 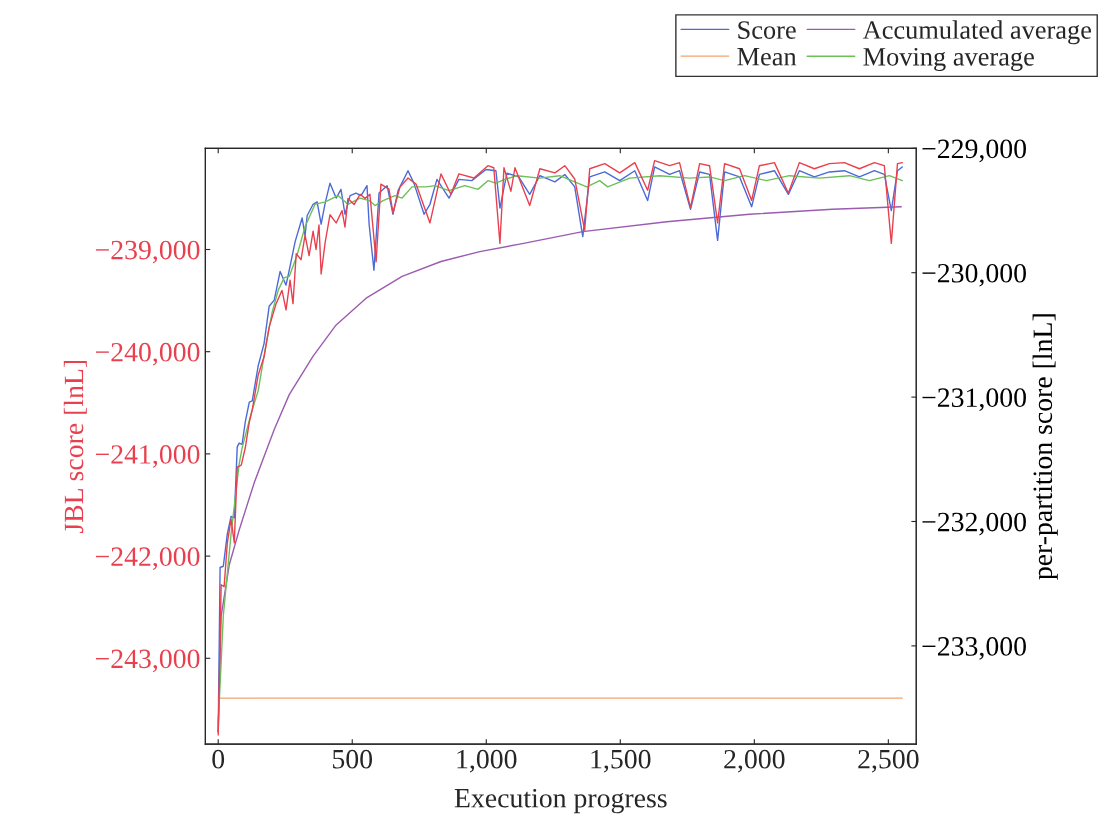 I want to click on y2-tick-label: −231,000, so click(x=974, y=400).